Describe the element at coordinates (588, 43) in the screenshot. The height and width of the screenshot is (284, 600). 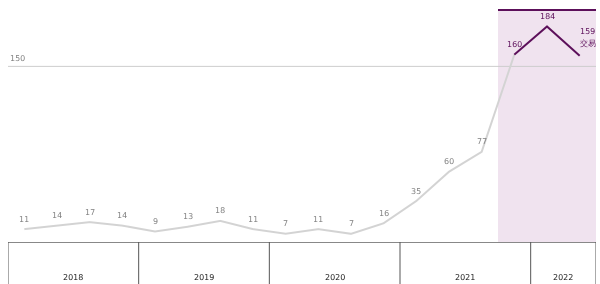
I see `series-label: 交易` at that location.